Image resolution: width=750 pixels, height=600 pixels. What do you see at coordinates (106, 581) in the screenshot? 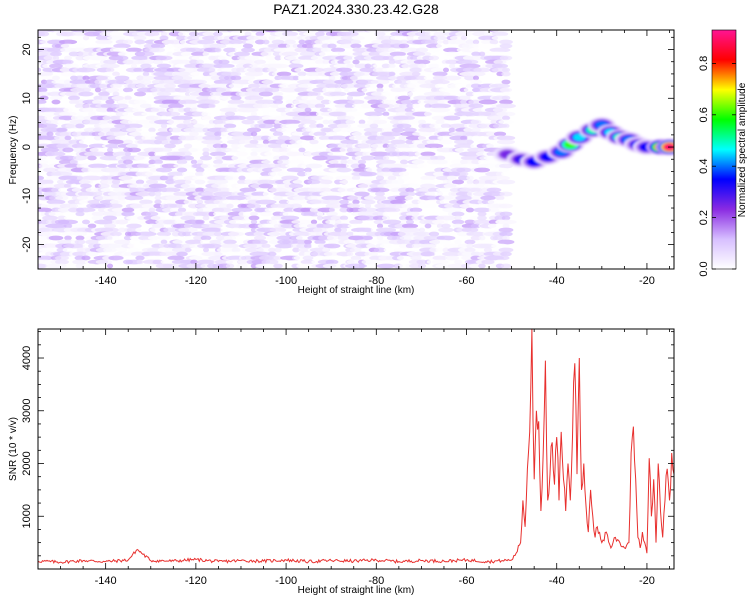
I see `x-tick-label: -140` at bounding box center [106, 581].